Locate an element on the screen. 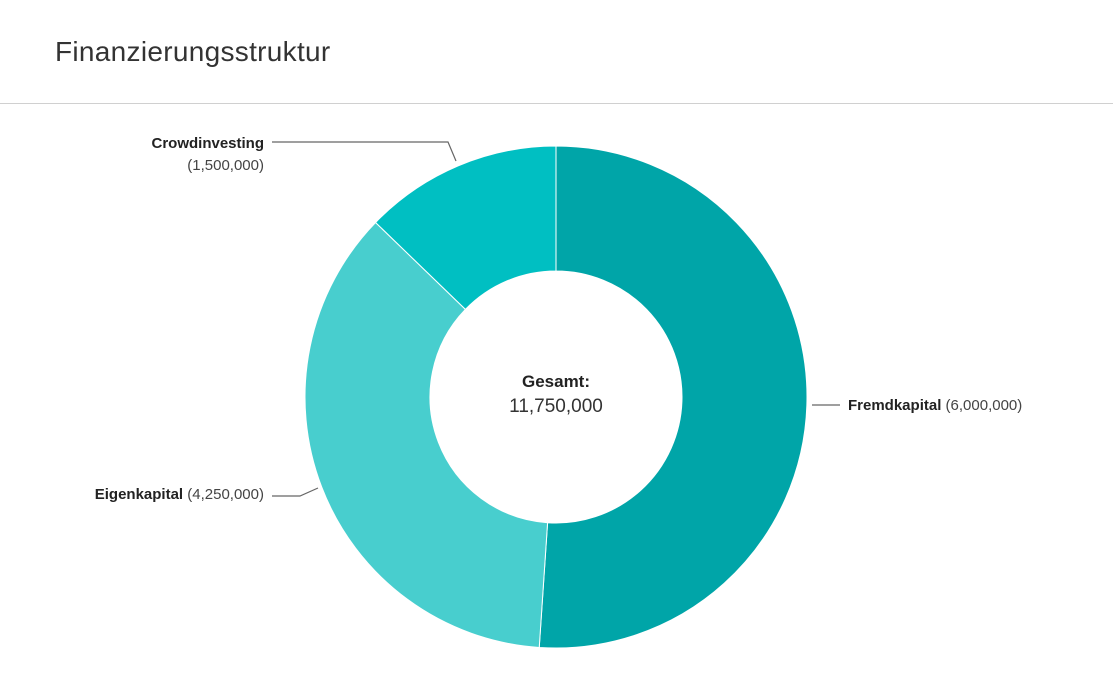  center-label: Gesamt: is located at coordinates (556, 381).